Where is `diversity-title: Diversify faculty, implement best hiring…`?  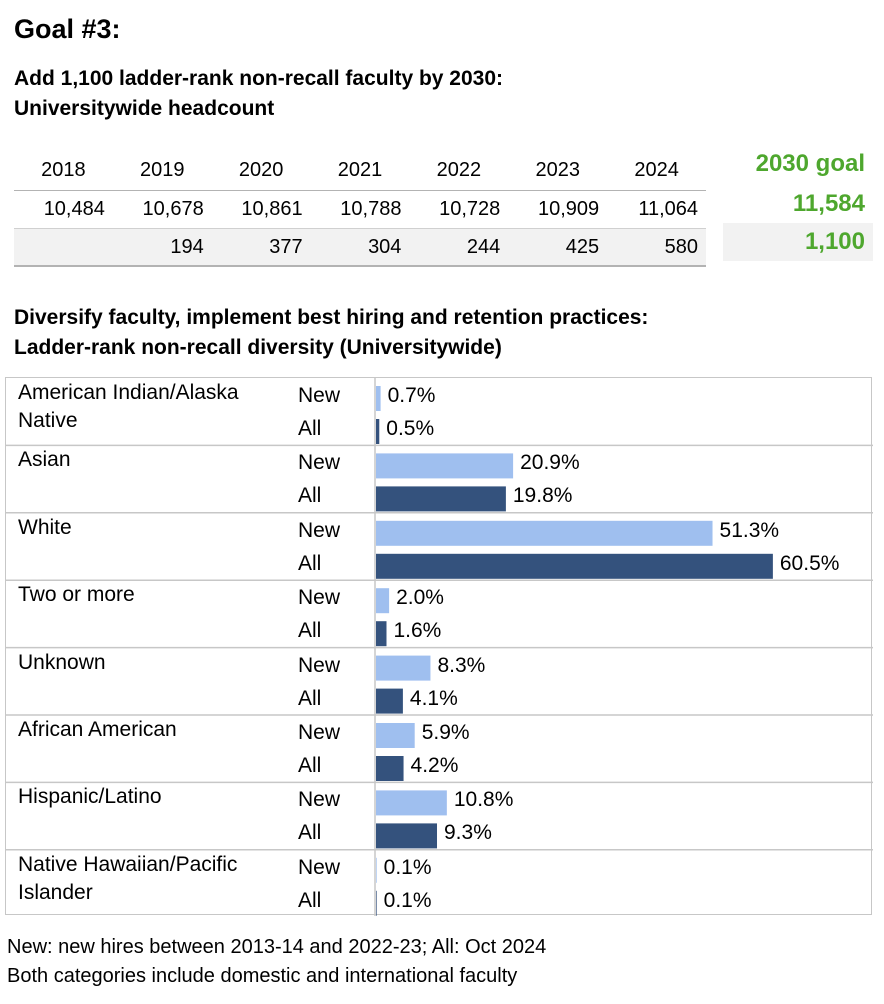 diversity-title: Diversify faculty, implement best hiring… is located at coordinates (331, 333).